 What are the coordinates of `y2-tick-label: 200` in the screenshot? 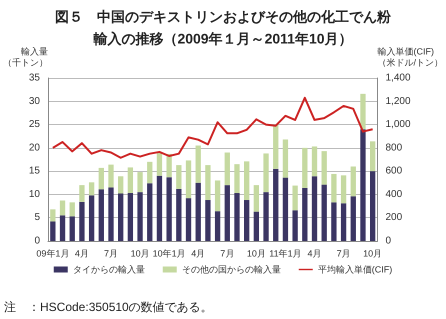 It's located at (394, 218).